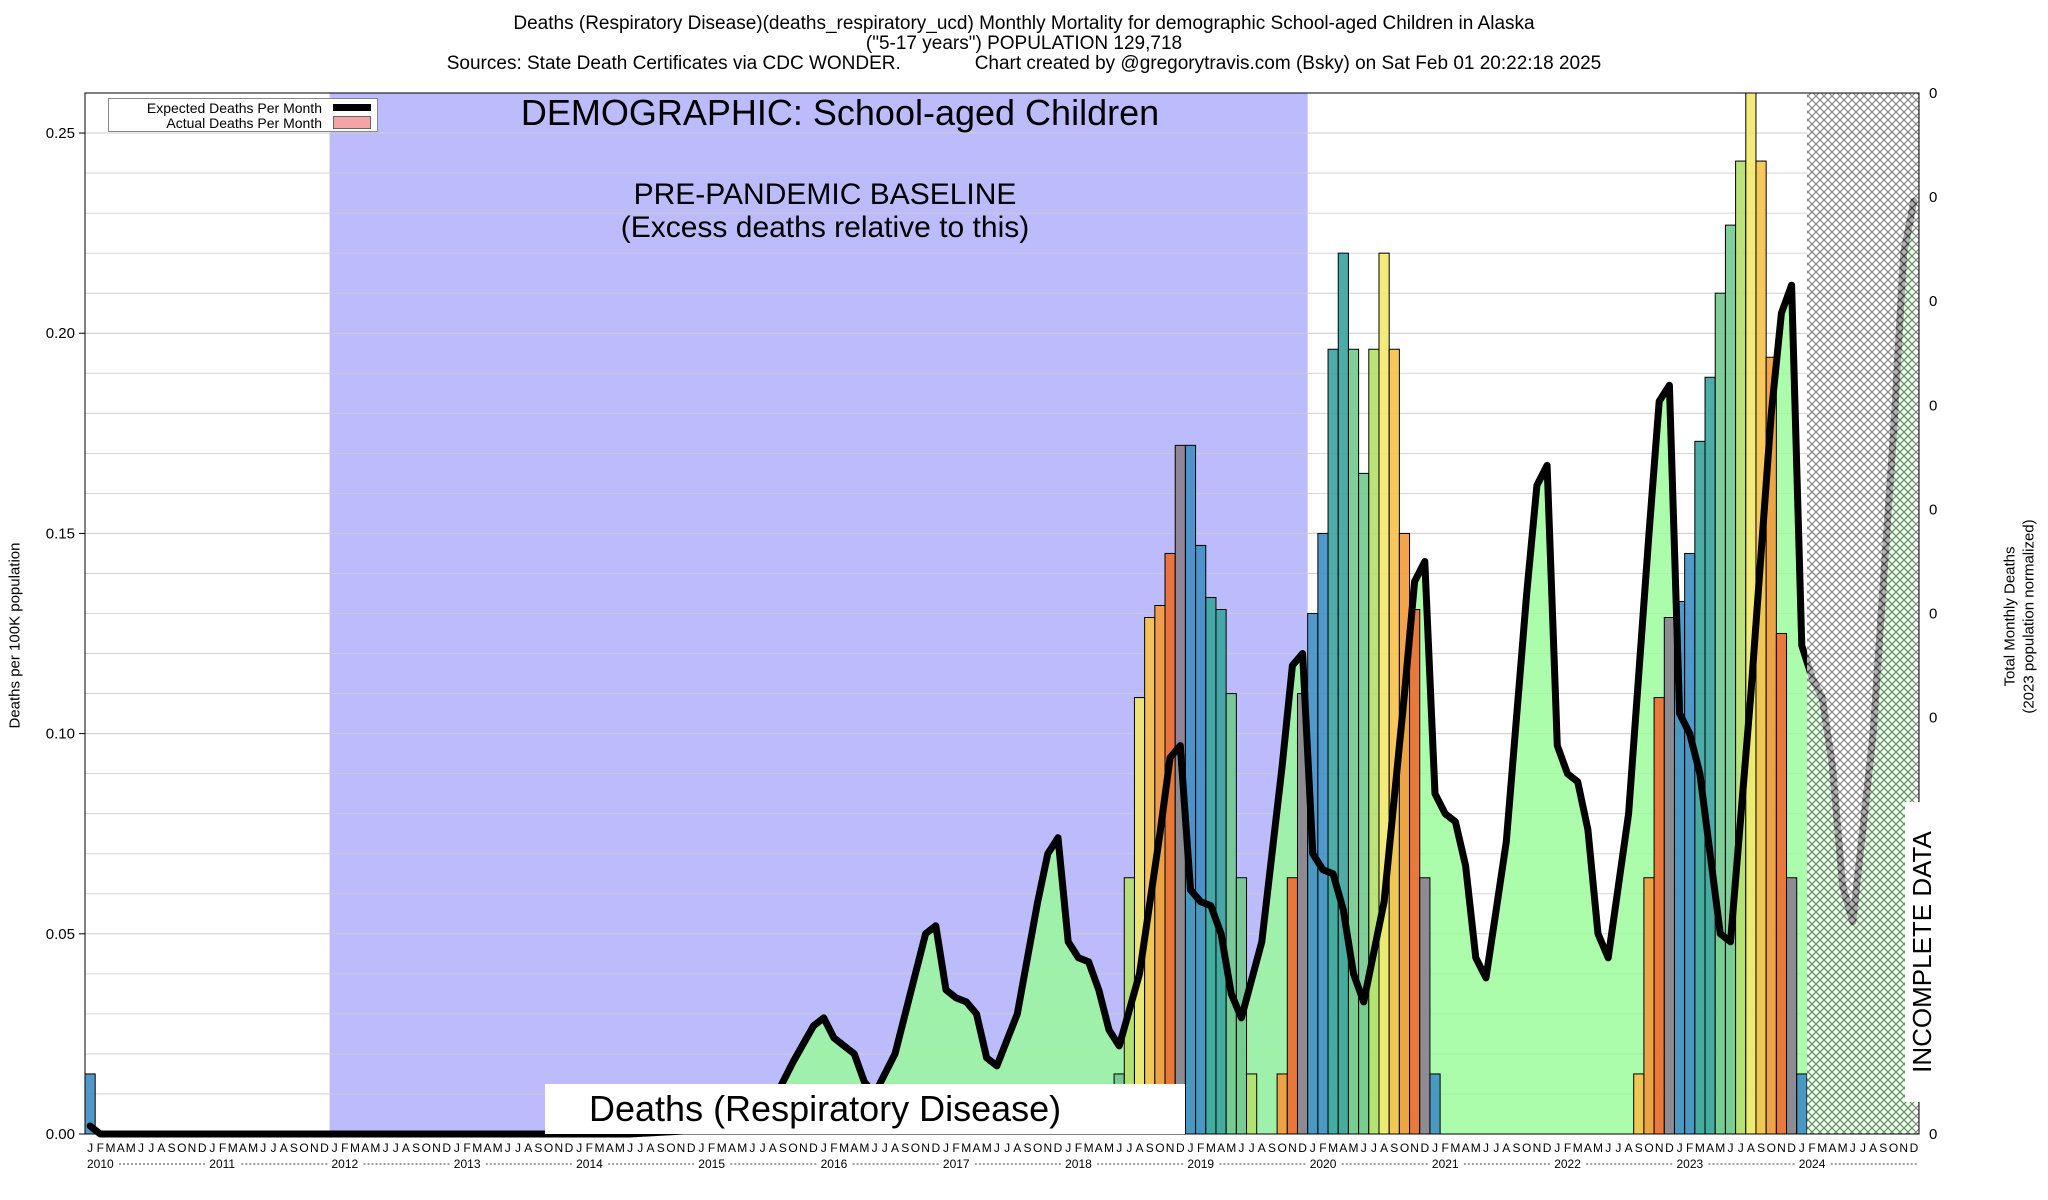 The height and width of the screenshot is (1200, 2048). What do you see at coordinates (60, 533) in the screenshot?
I see `y-tick-label: 0.15` at bounding box center [60, 533].